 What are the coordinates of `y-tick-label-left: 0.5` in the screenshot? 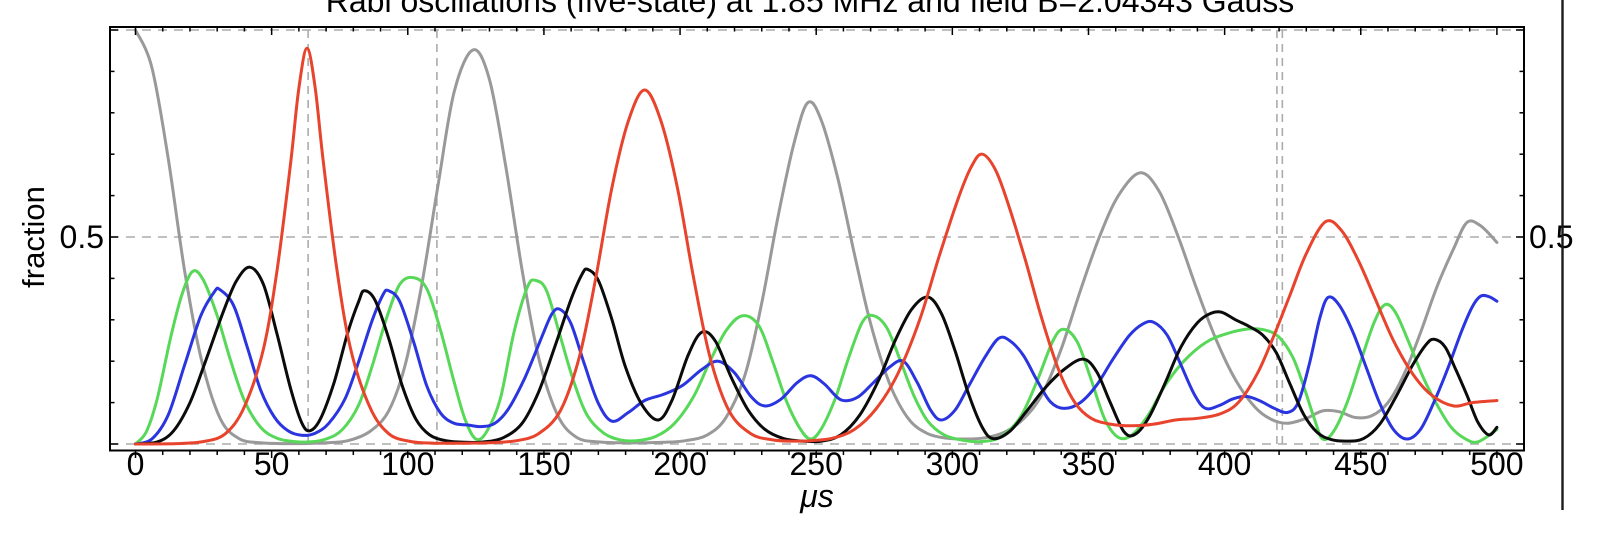 It's located at (82, 237).